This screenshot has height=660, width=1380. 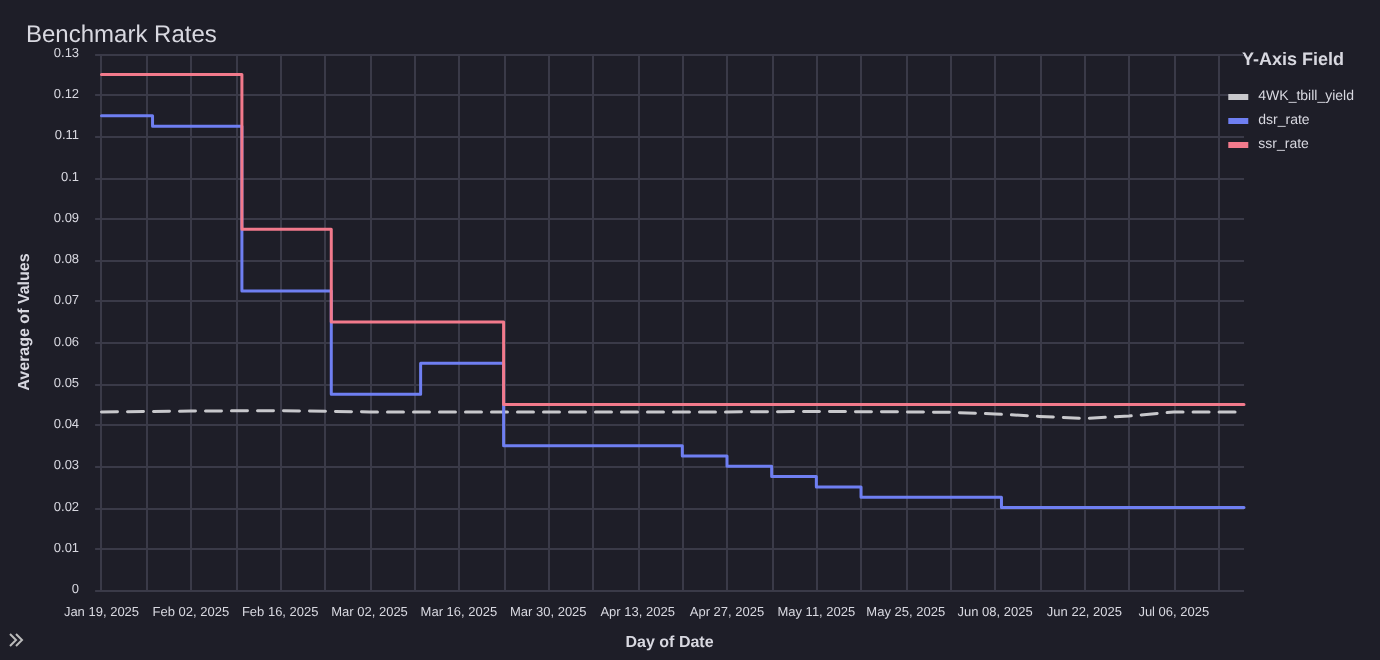 I want to click on y-axis-title: Average of Values, so click(x=24, y=321).